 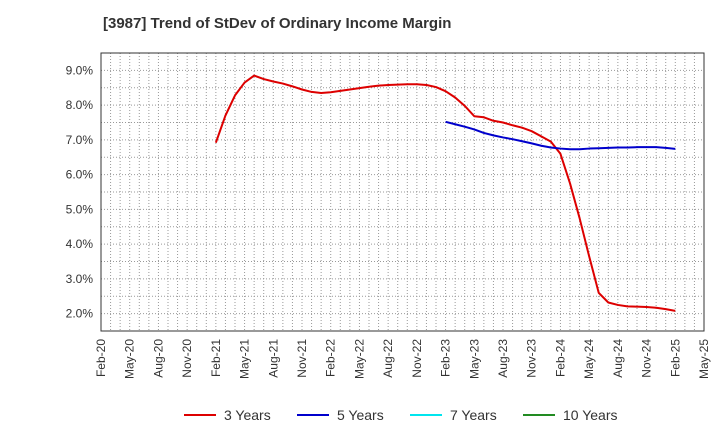 I want to click on y-tick-label: 8.0%, so click(x=80, y=105).